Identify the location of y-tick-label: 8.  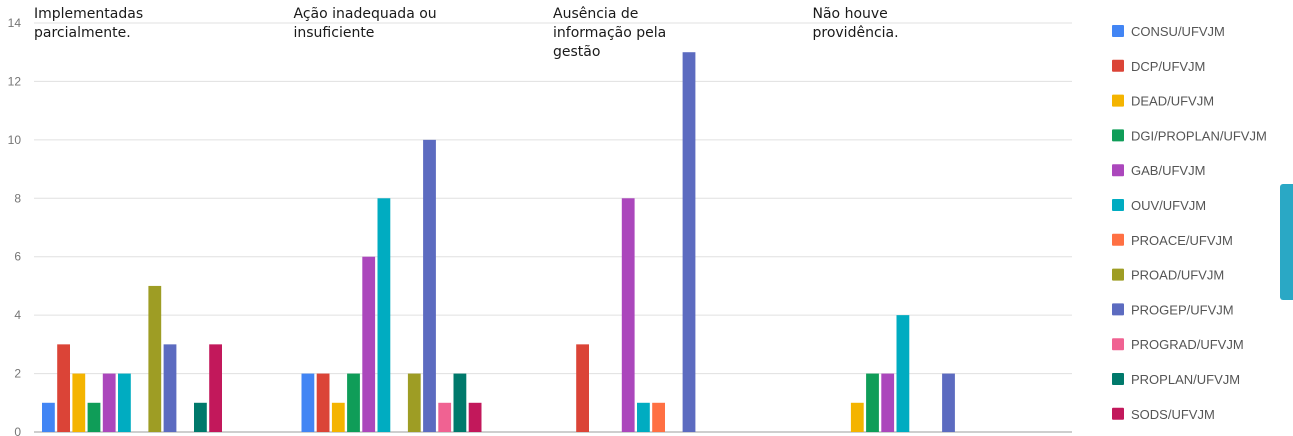
(17, 198).